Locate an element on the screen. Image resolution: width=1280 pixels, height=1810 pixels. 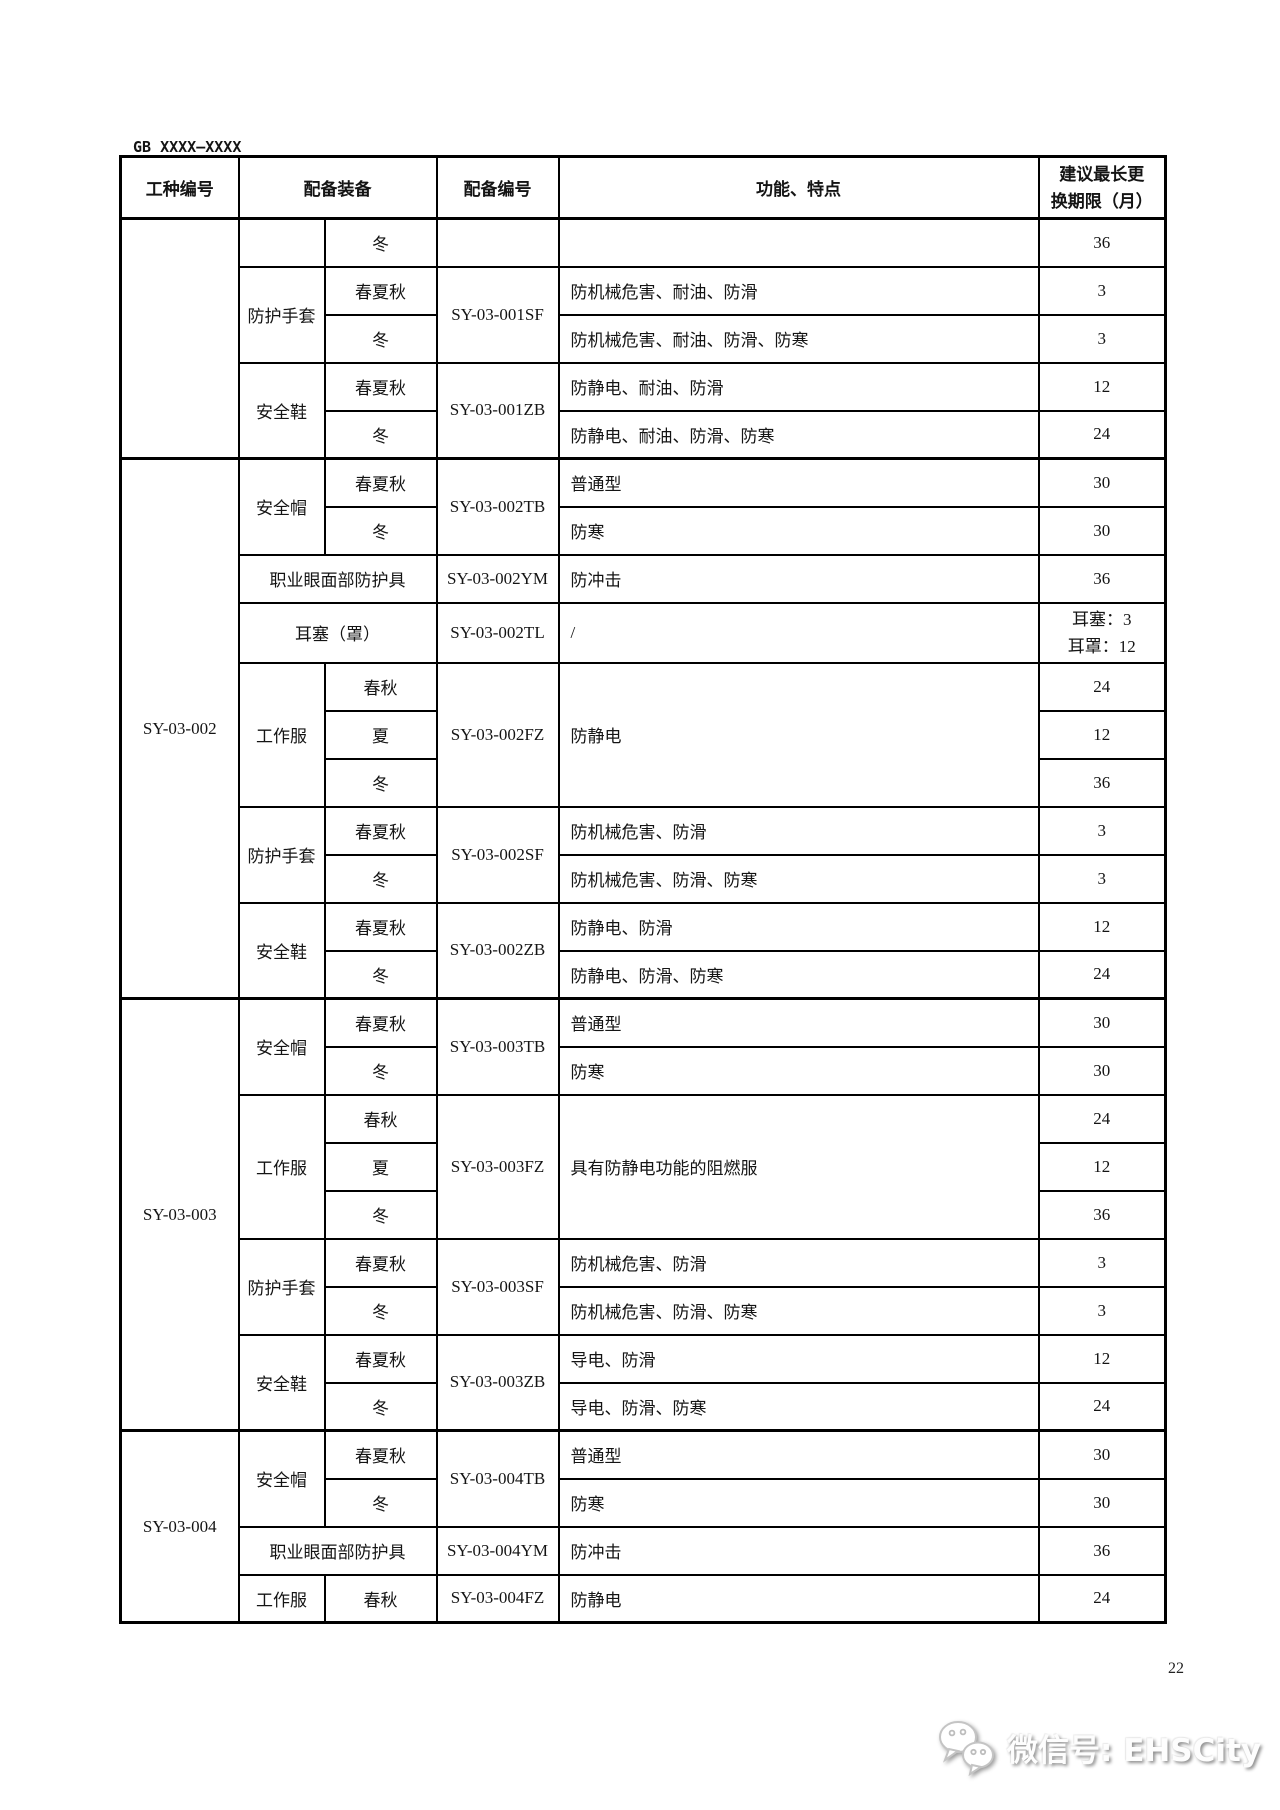
table-row: 职业眼面部防护具 SY-03-004YM 防冲击 36 is located at coordinates (644, 1550).